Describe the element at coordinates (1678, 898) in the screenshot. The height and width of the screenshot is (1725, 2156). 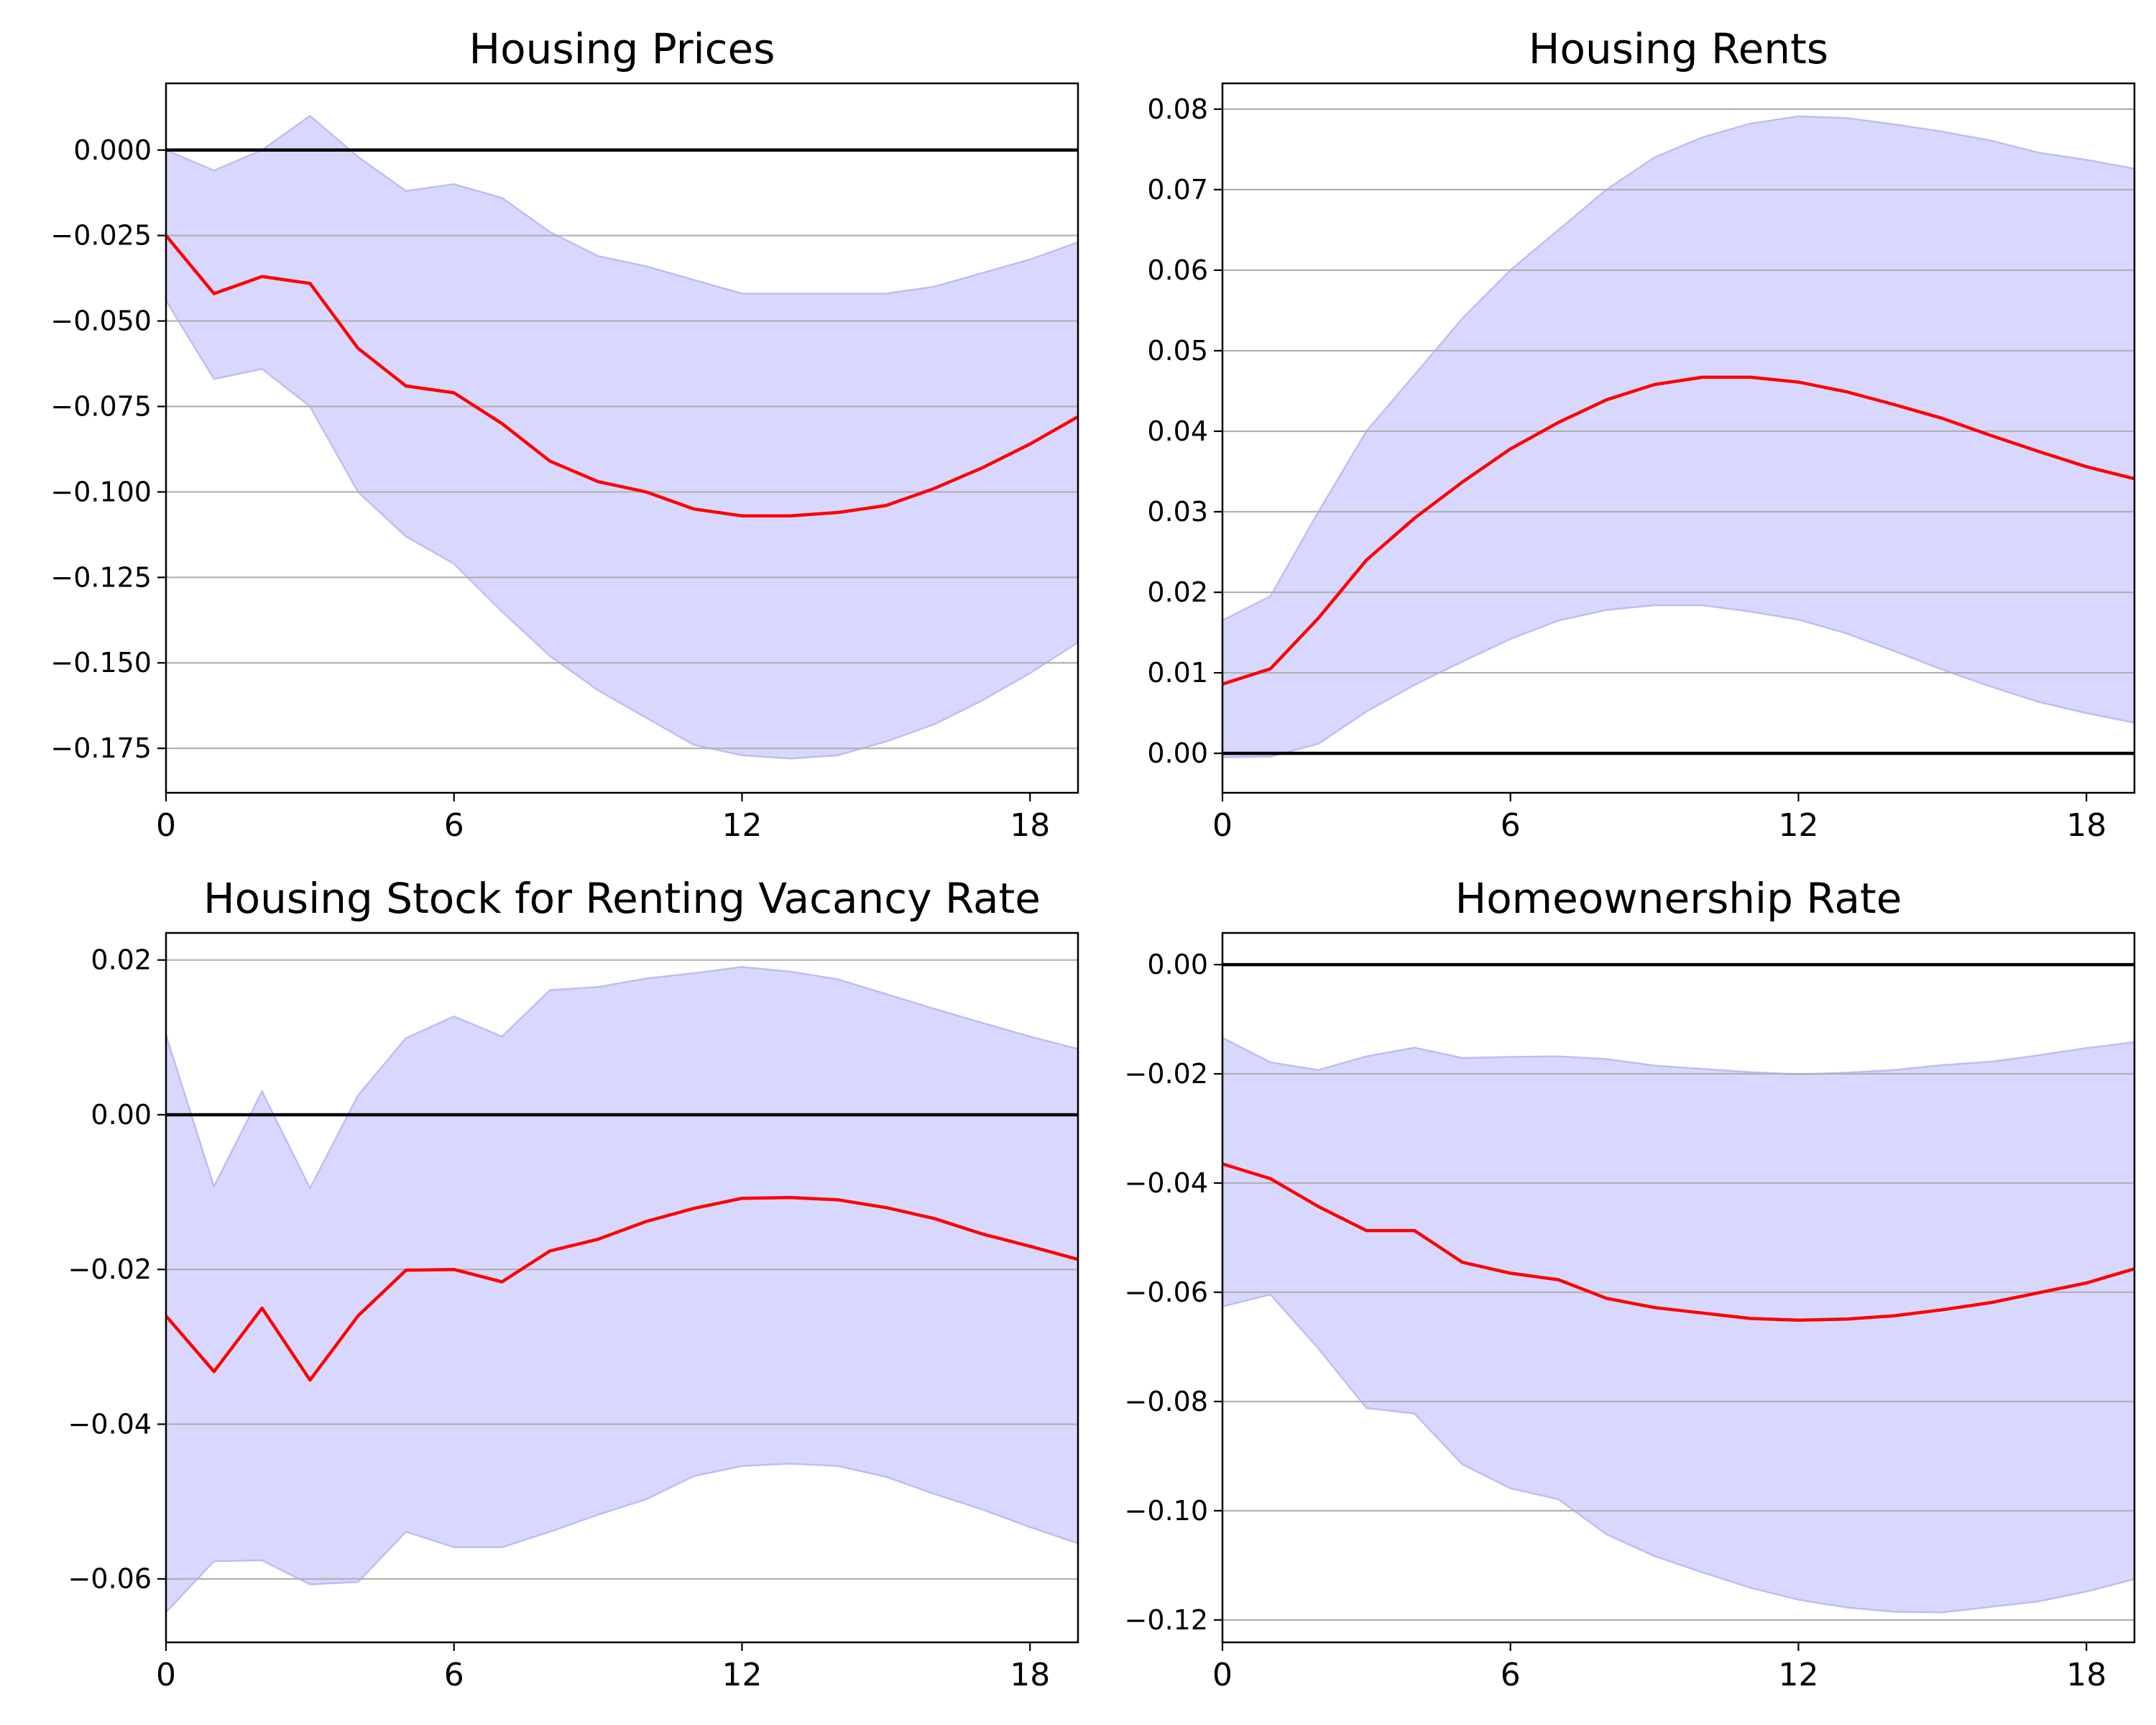
I see `panel-title: Homeownership Rate` at that location.